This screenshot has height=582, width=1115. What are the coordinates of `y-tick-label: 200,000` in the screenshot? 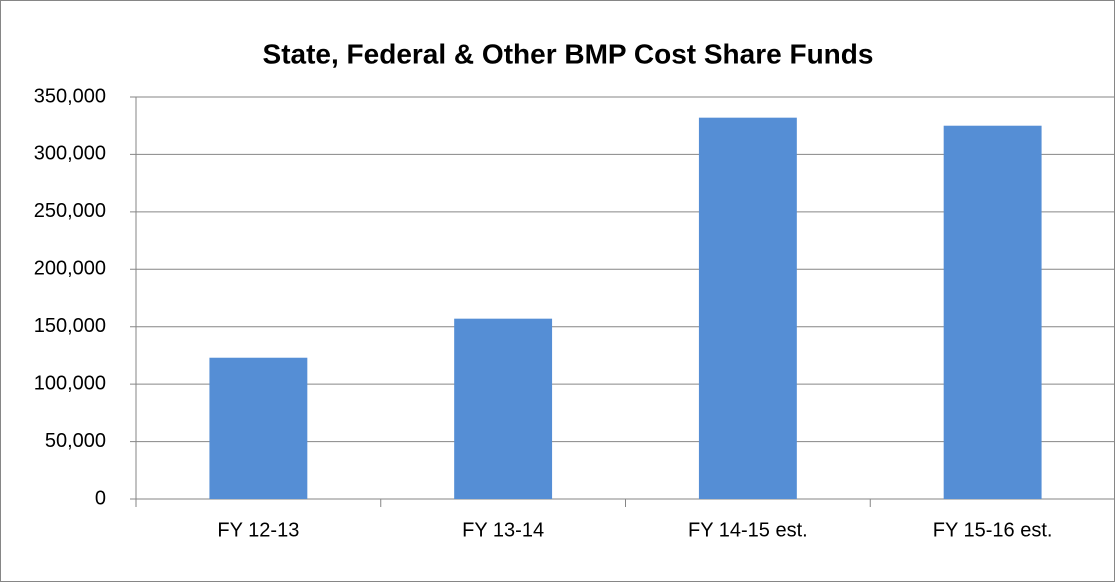 It's located at (70, 269).